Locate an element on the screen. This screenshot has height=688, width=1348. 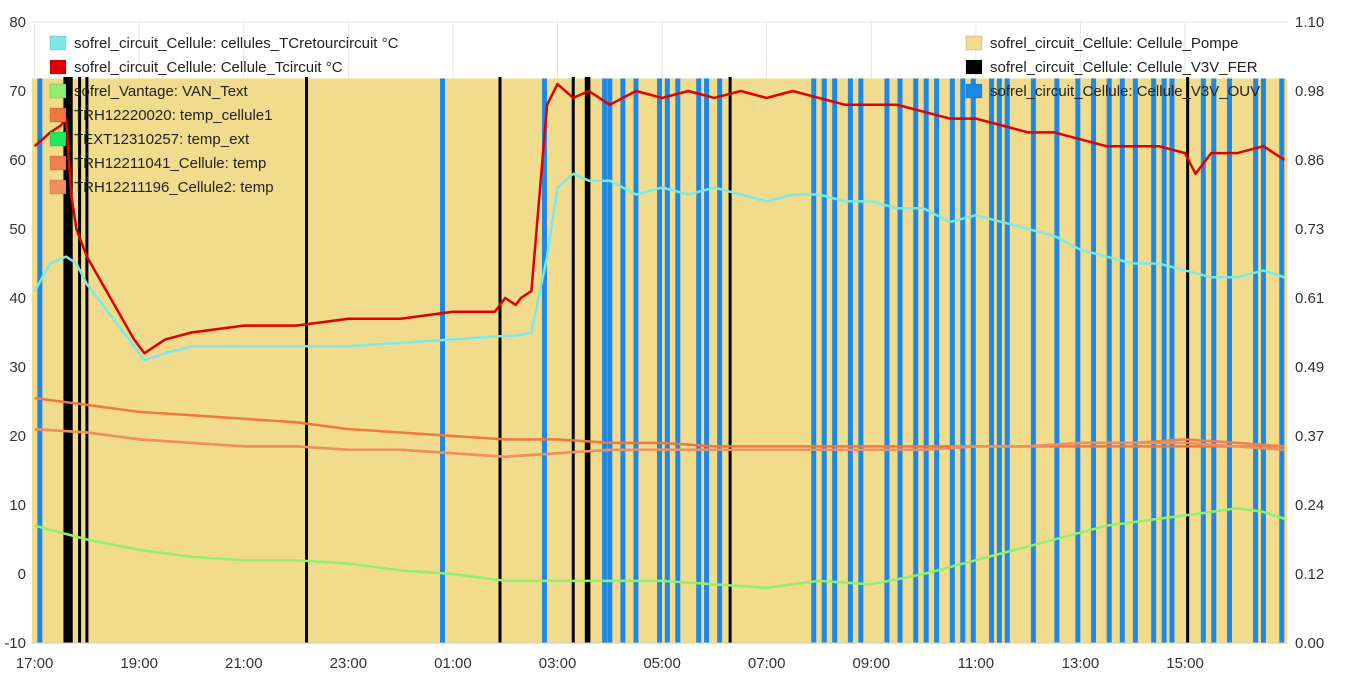
x-tick-label: 07:00 is located at coordinates (767, 663).